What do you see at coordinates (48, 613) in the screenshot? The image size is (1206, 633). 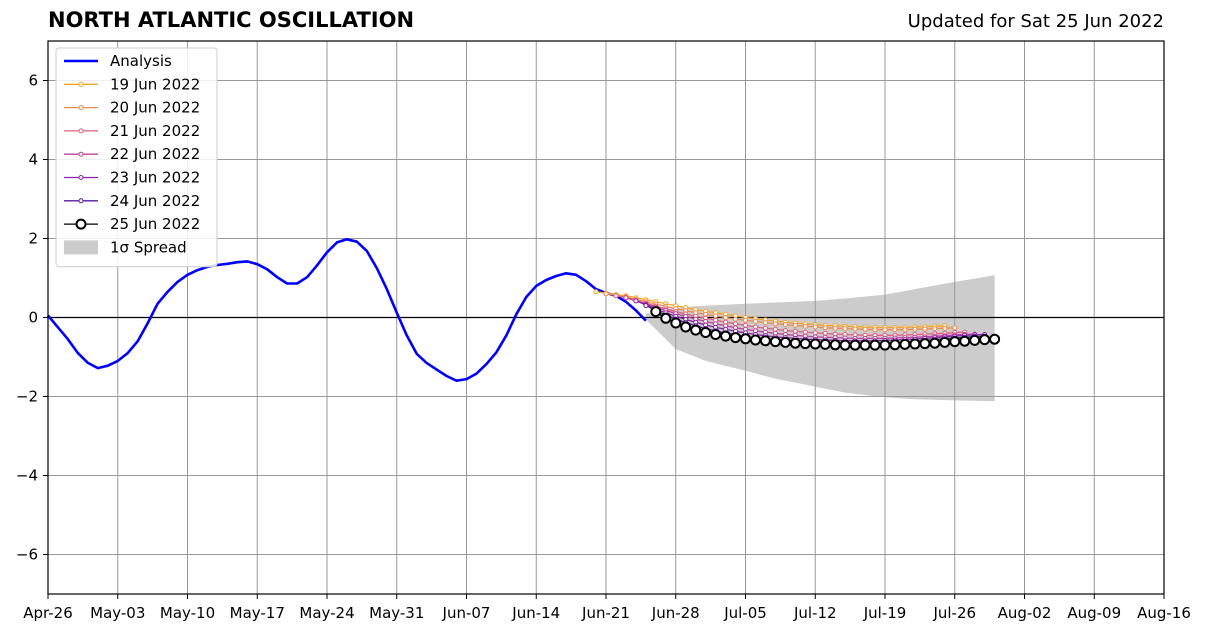 I see `x-tick-label: Apr-26` at bounding box center [48, 613].